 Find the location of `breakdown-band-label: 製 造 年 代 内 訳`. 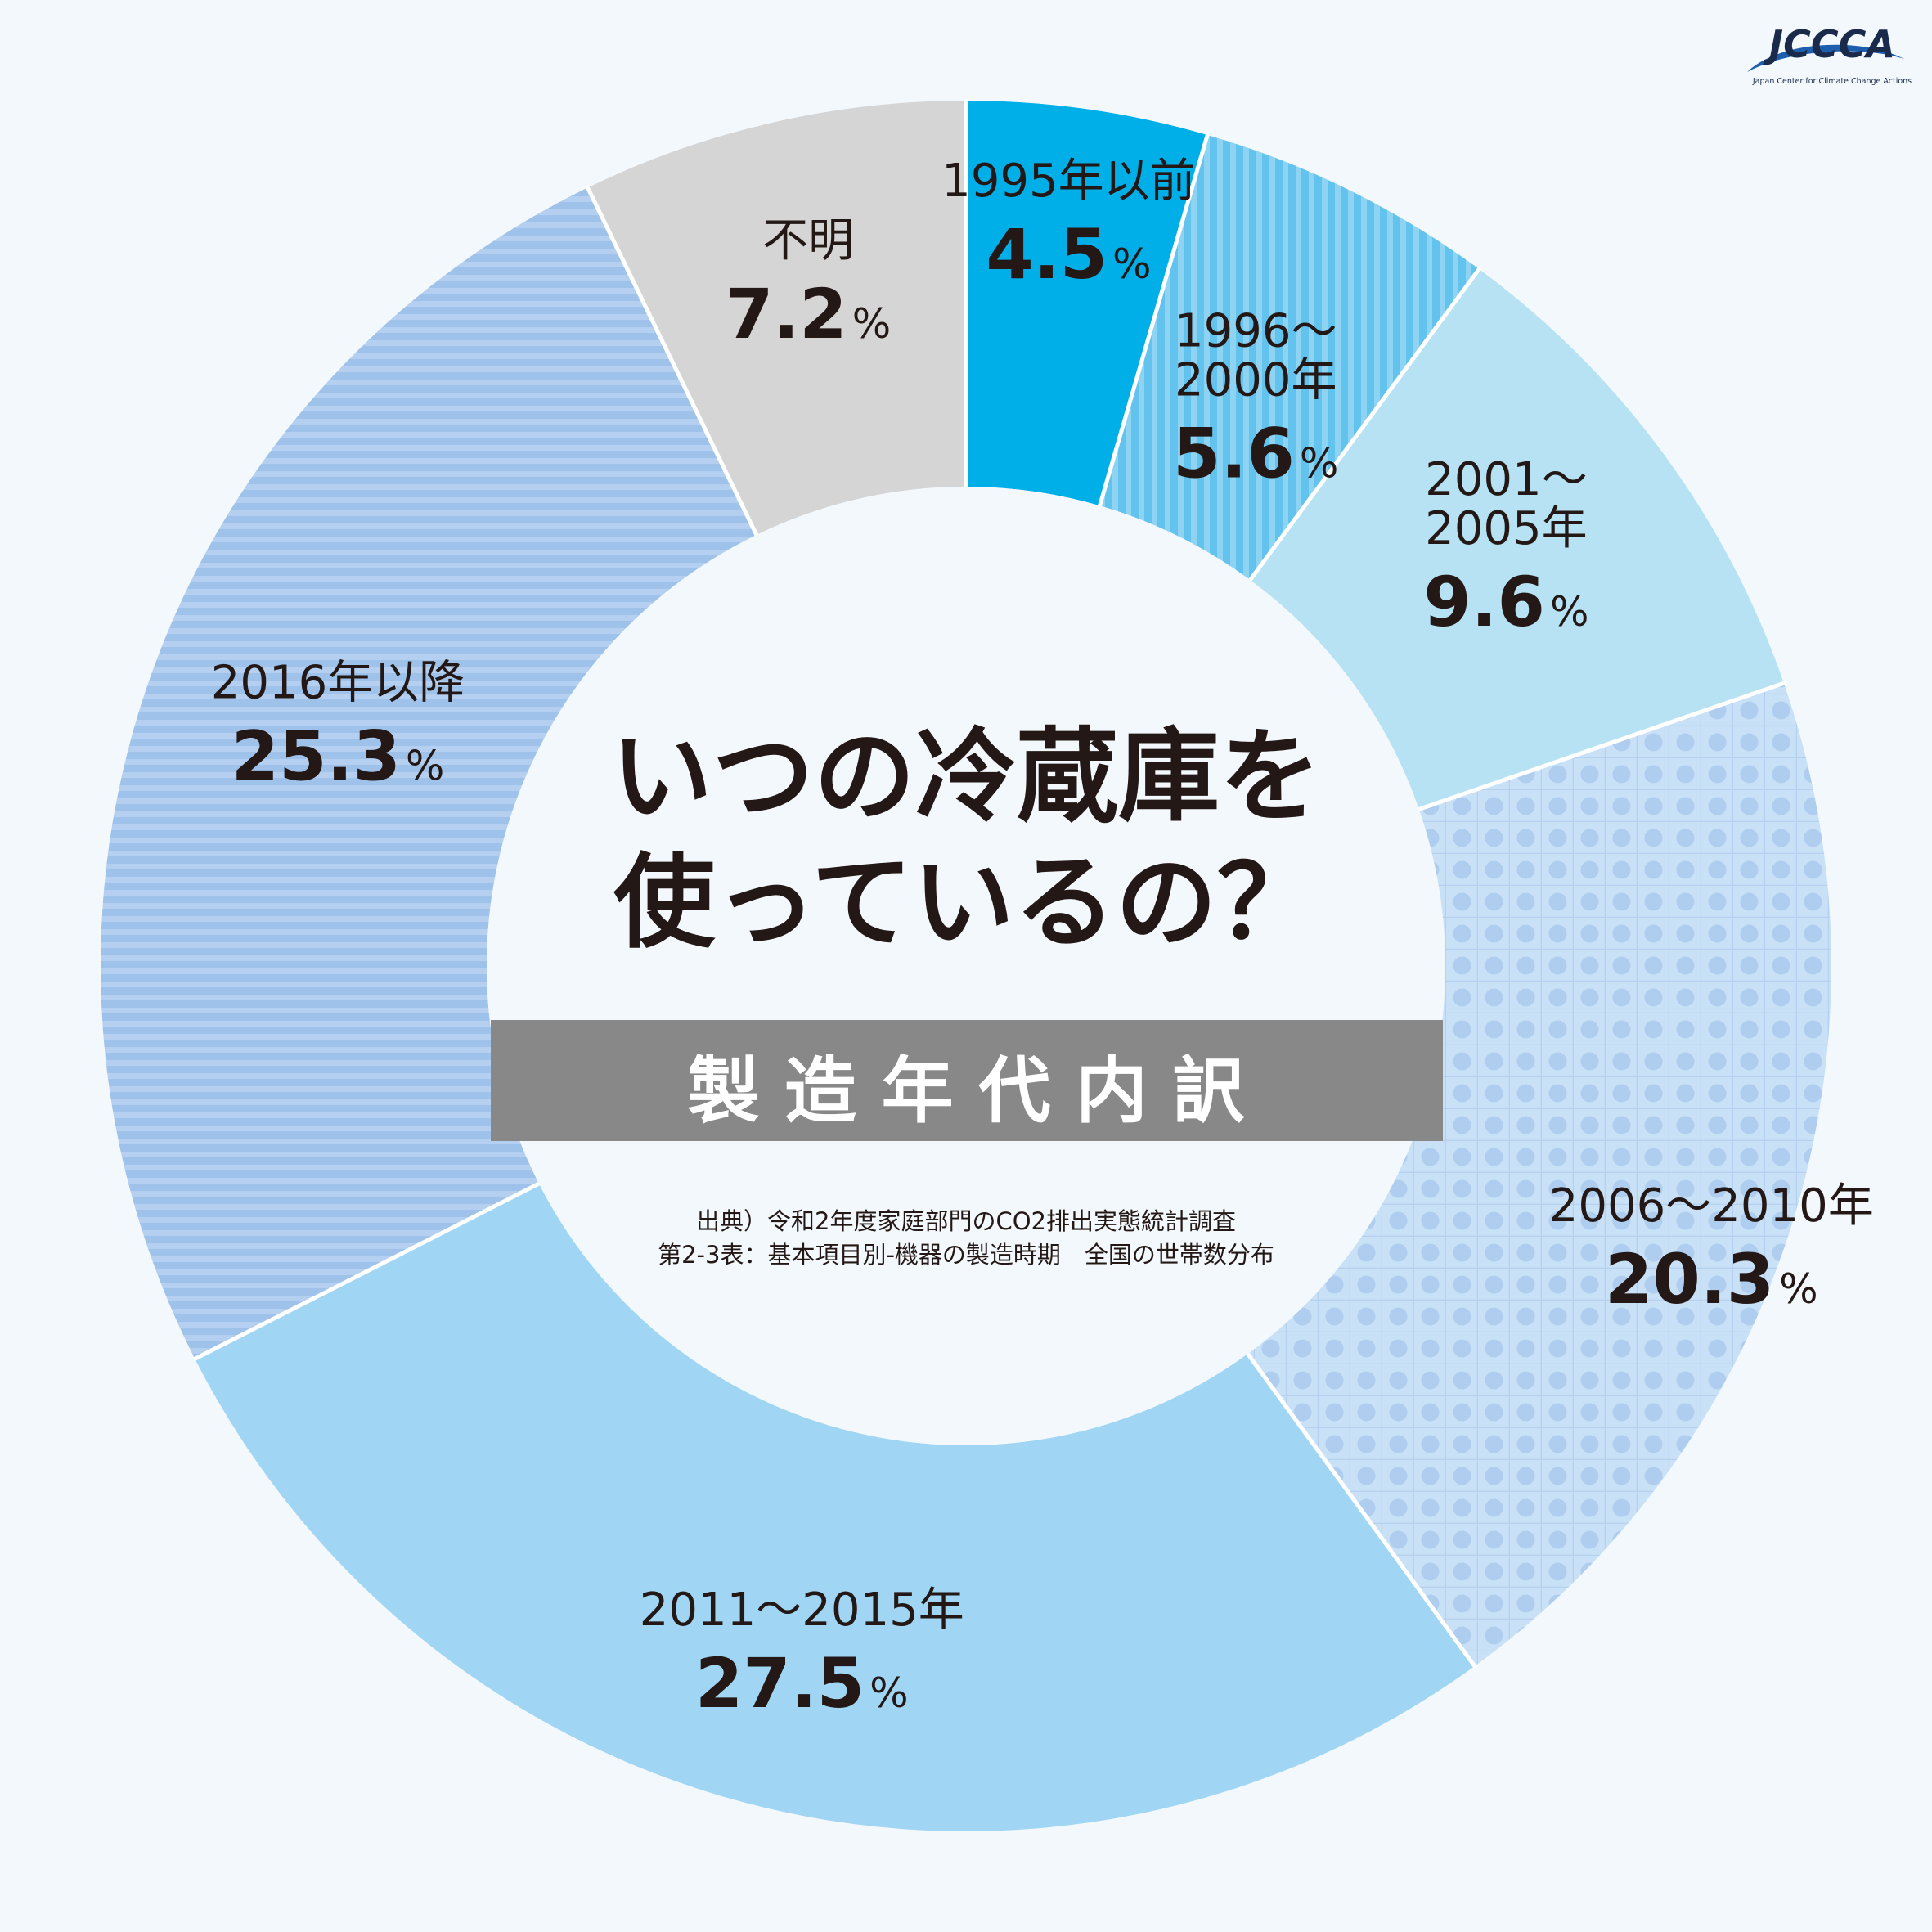

breakdown-band-label: 製 造 年 代 内 訳 is located at coordinates (966, 1091).